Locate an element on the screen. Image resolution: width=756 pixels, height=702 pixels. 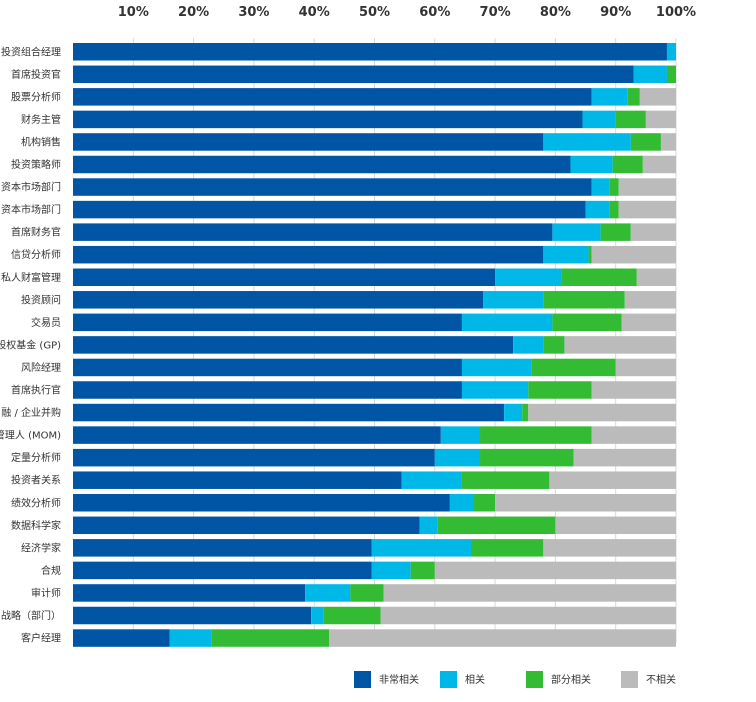
category-label: 投资组合经理 is located at coordinates (31, 51).